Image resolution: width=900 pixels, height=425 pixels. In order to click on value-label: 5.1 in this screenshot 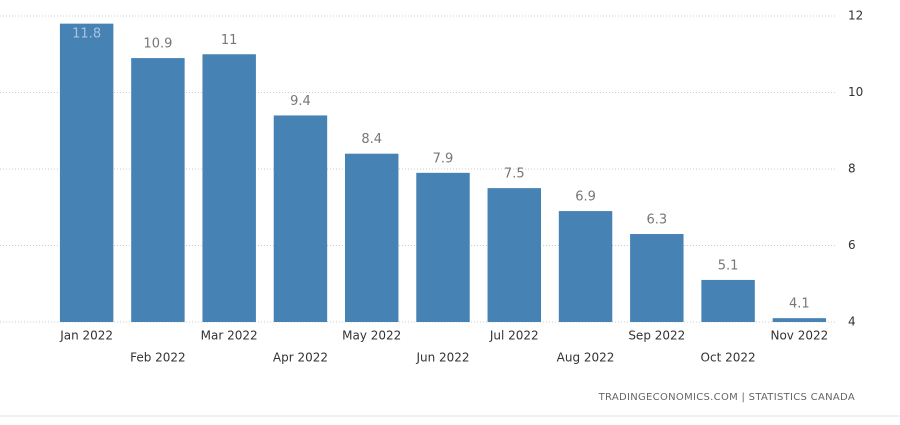, I will do `click(728, 265)`.